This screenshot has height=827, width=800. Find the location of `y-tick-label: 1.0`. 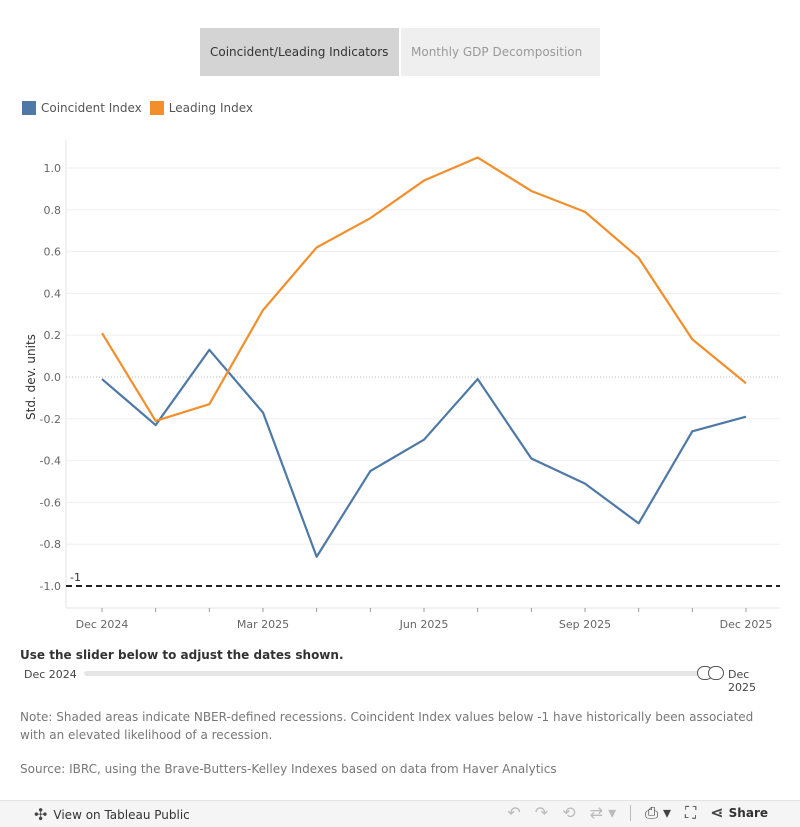

y-tick-label: 1.0 is located at coordinates (53, 168).